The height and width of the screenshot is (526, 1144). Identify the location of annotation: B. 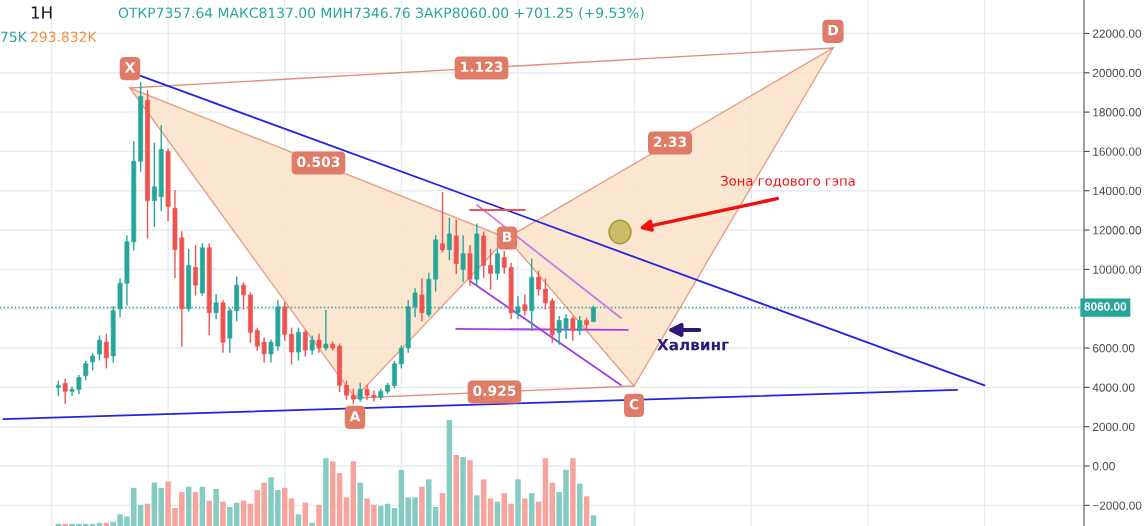
(507, 236).